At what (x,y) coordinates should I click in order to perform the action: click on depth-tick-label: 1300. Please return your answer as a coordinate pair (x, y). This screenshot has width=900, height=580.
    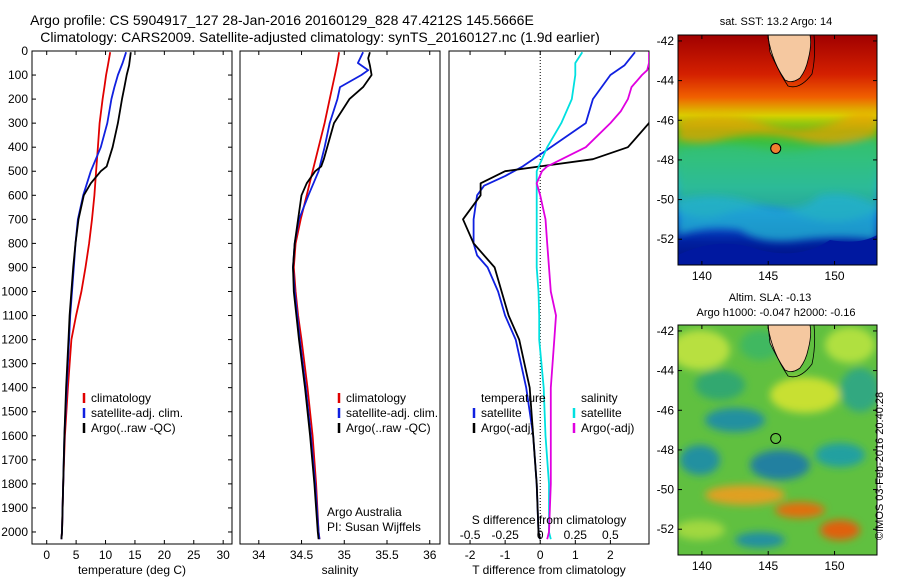
    Looking at the image, I should click on (14, 364).